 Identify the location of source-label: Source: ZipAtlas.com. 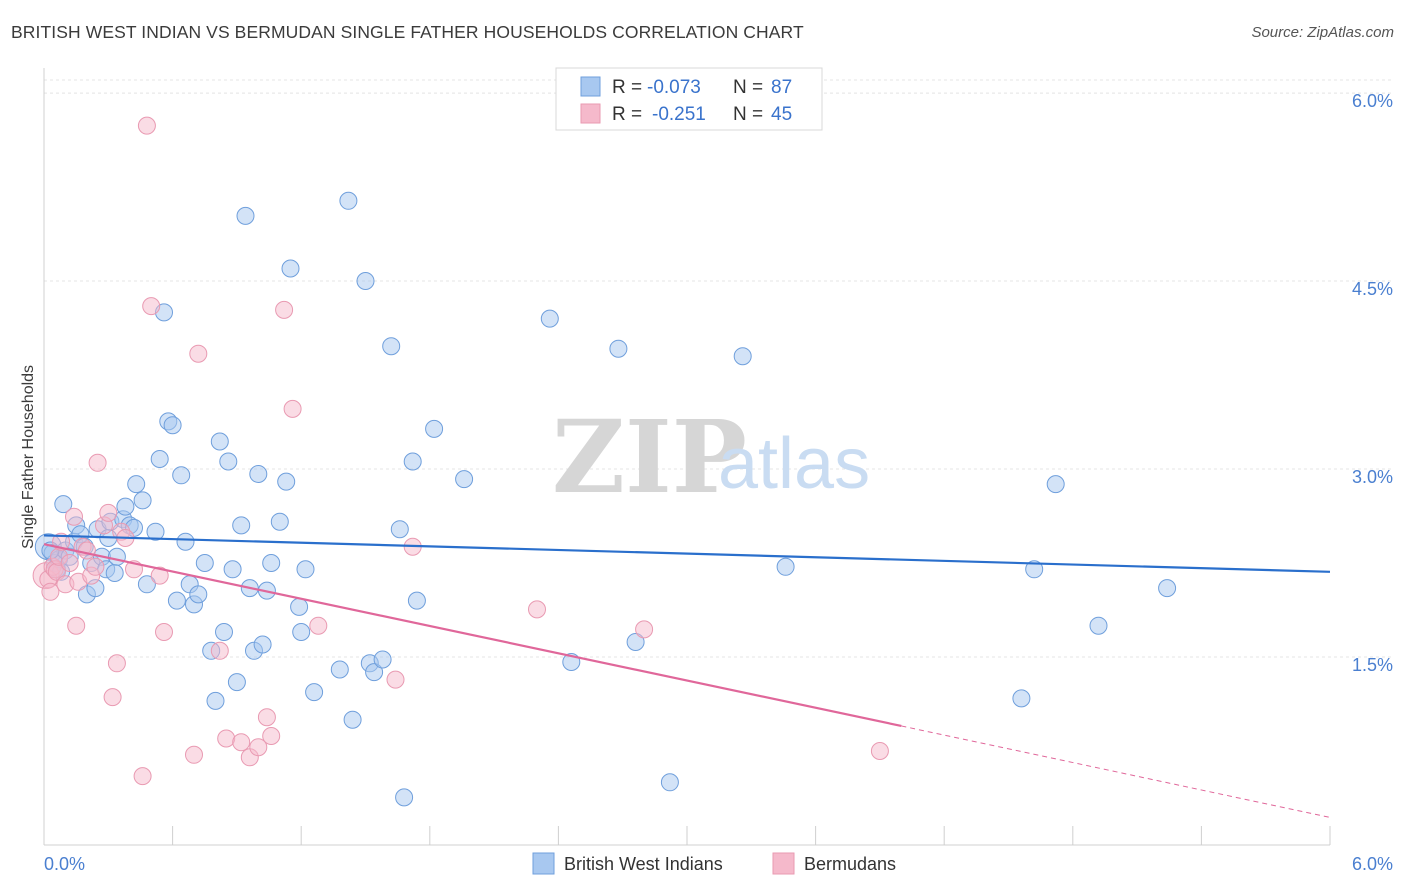
(1322, 32).